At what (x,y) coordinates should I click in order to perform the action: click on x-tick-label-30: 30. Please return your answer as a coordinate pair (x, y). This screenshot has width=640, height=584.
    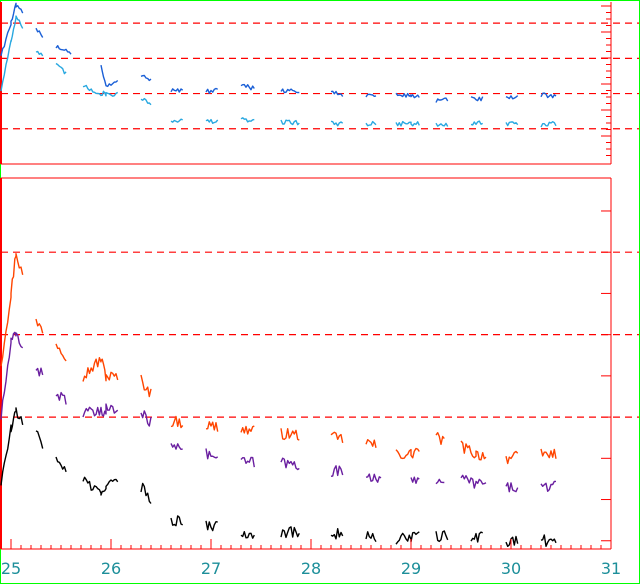
    Looking at the image, I should click on (511, 568).